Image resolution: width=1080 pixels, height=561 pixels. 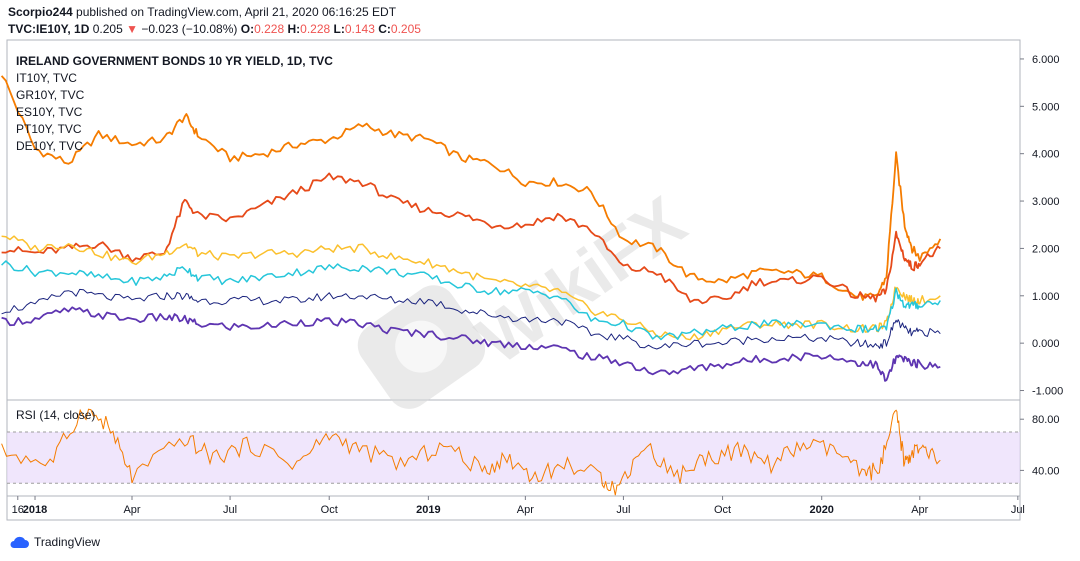 I want to click on tradingview-logo-icon, so click(x=19, y=542).